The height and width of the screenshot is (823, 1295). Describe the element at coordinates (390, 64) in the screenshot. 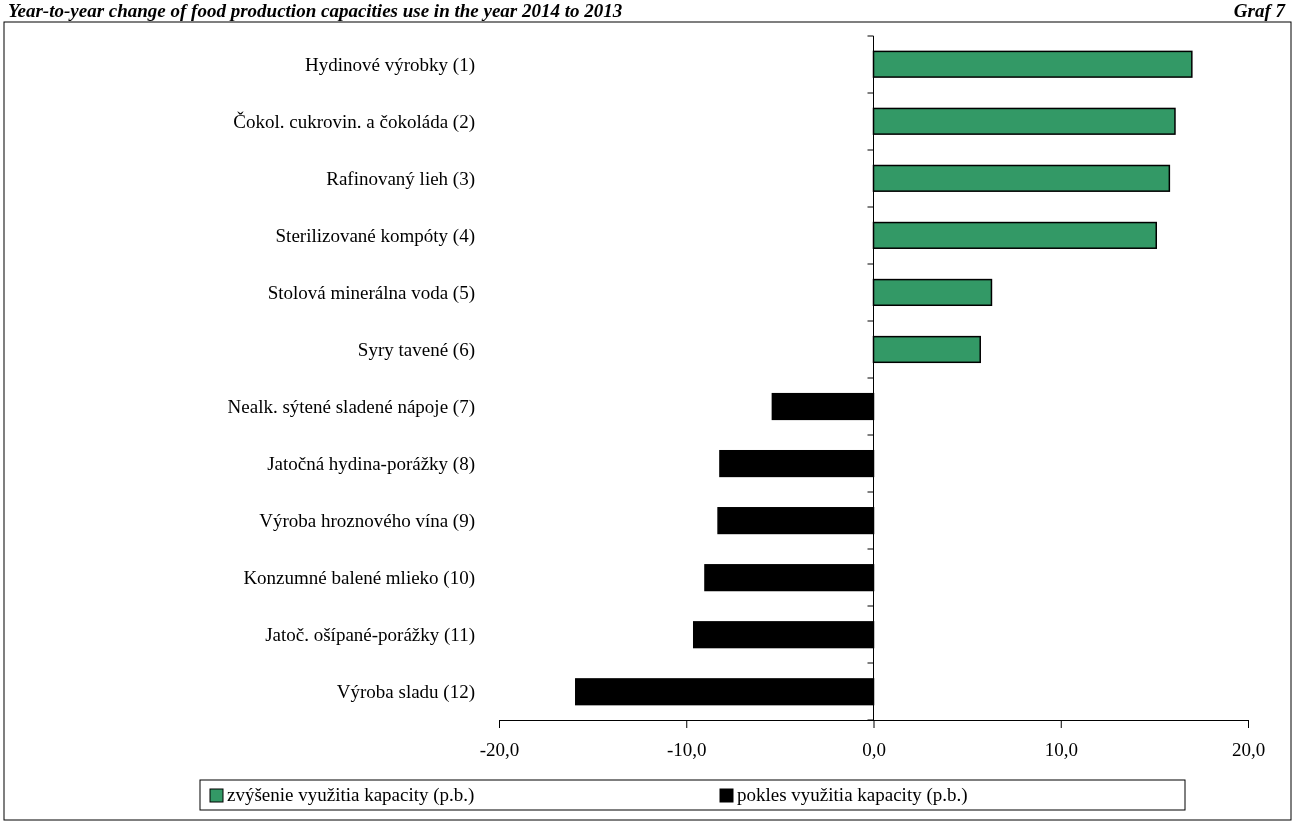

I see `y-tick-label: Hydinové výrobky (1)` at that location.